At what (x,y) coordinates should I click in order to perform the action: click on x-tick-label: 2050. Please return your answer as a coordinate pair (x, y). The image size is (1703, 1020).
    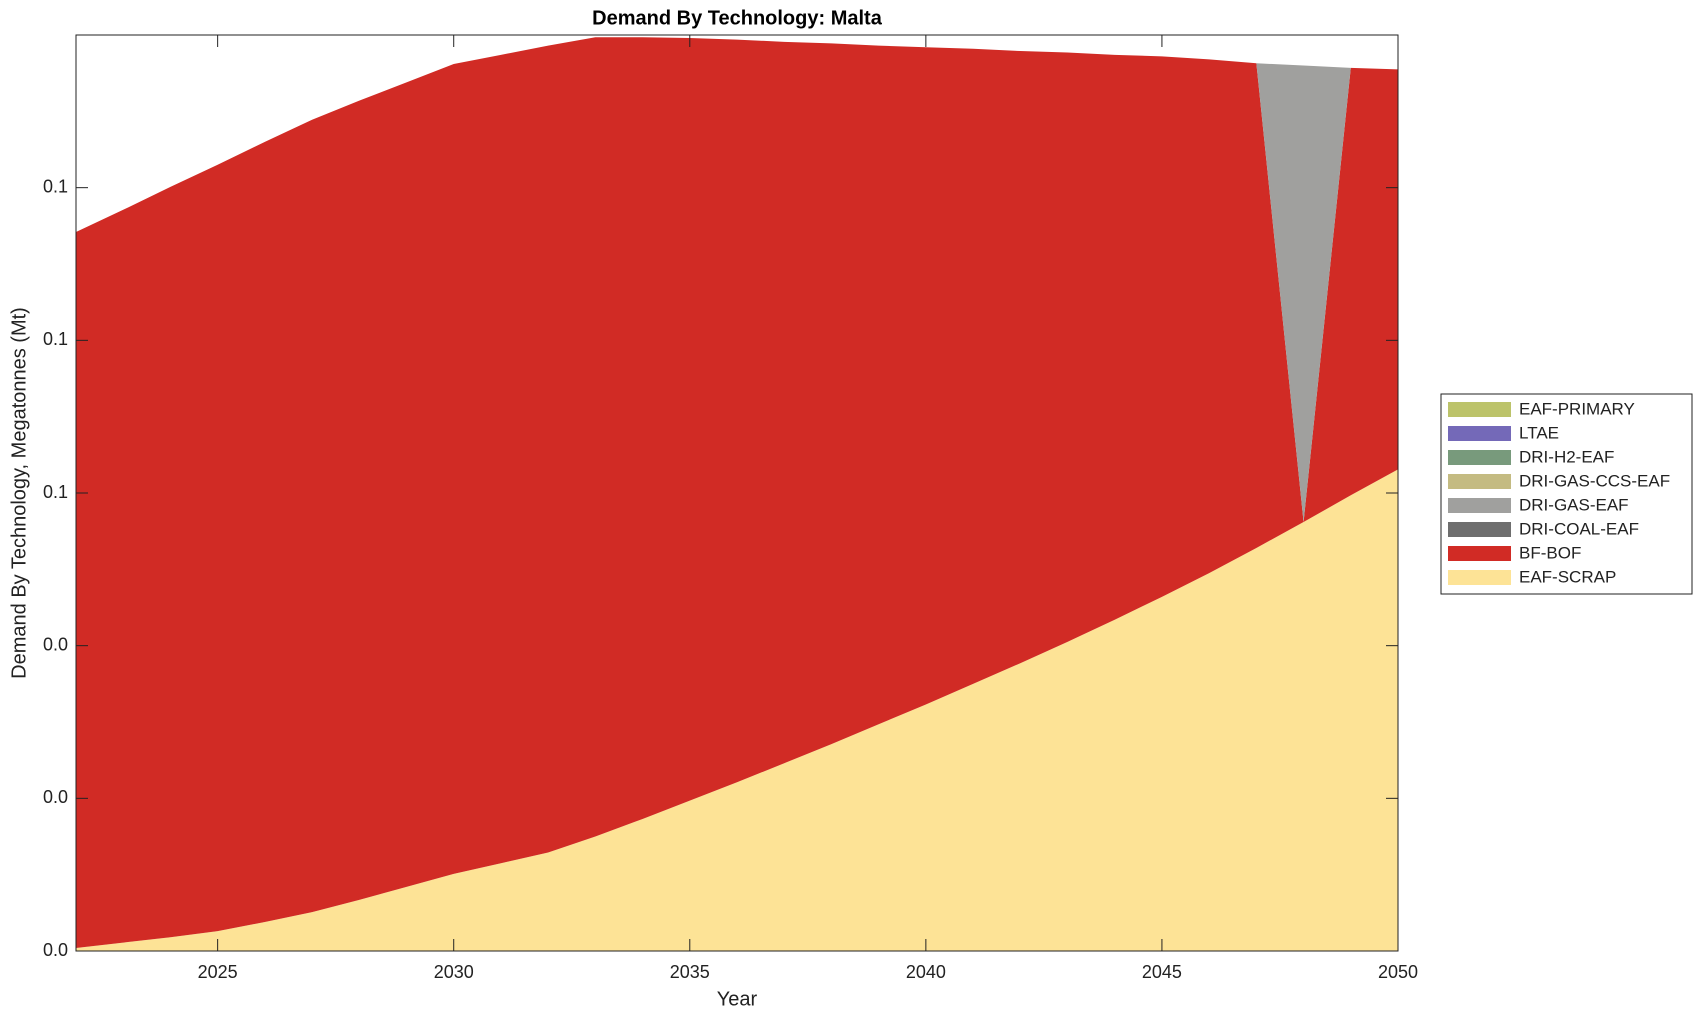
    Looking at the image, I should click on (1398, 972).